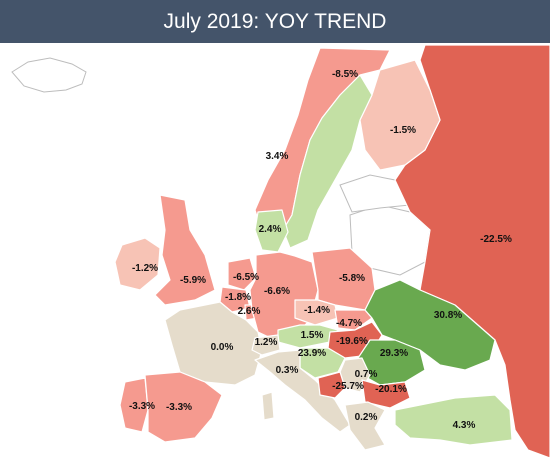 Image resolution: width=550 pixels, height=458 pixels. I want to click on label-bulgaria: -20.1%, so click(391, 389).